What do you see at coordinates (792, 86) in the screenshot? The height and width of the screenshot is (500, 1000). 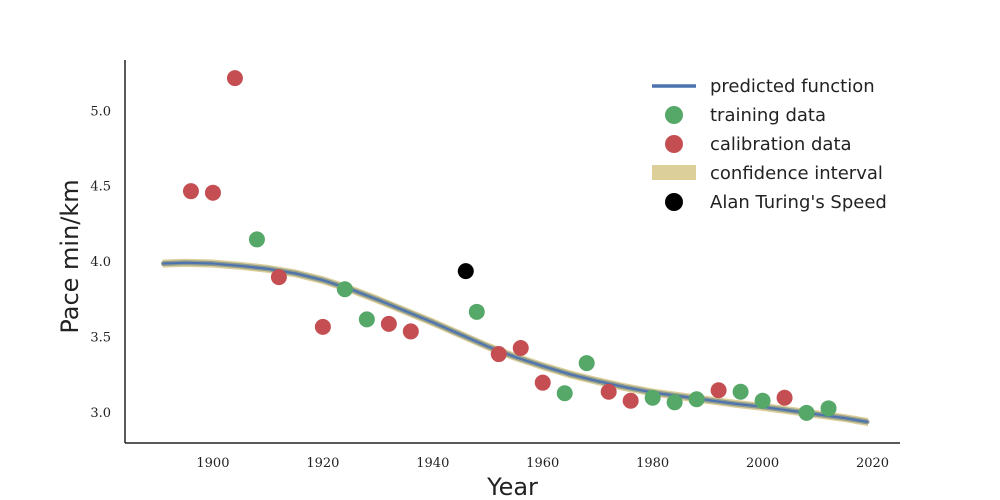 I see `legend-label: predicted function` at bounding box center [792, 86].